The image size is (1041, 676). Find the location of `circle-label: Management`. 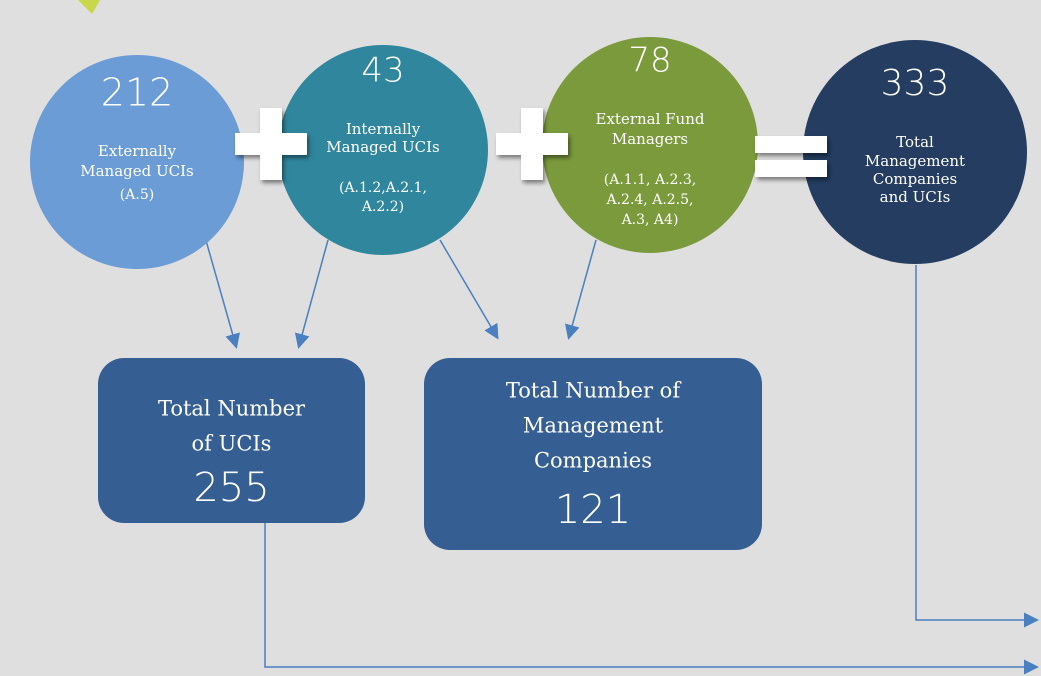

circle-label: Management is located at coordinates (915, 161).